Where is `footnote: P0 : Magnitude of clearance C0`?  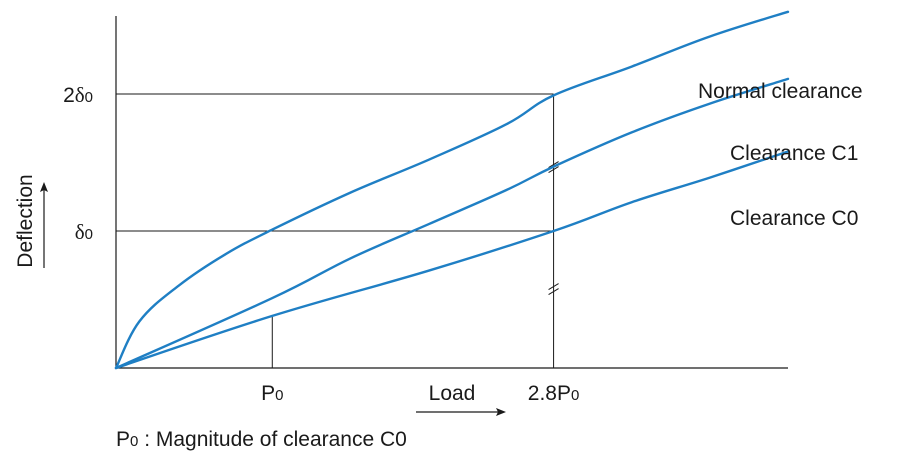
footnote: P0 : Magnitude of clearance C0 is located at coordinates (261, 439).